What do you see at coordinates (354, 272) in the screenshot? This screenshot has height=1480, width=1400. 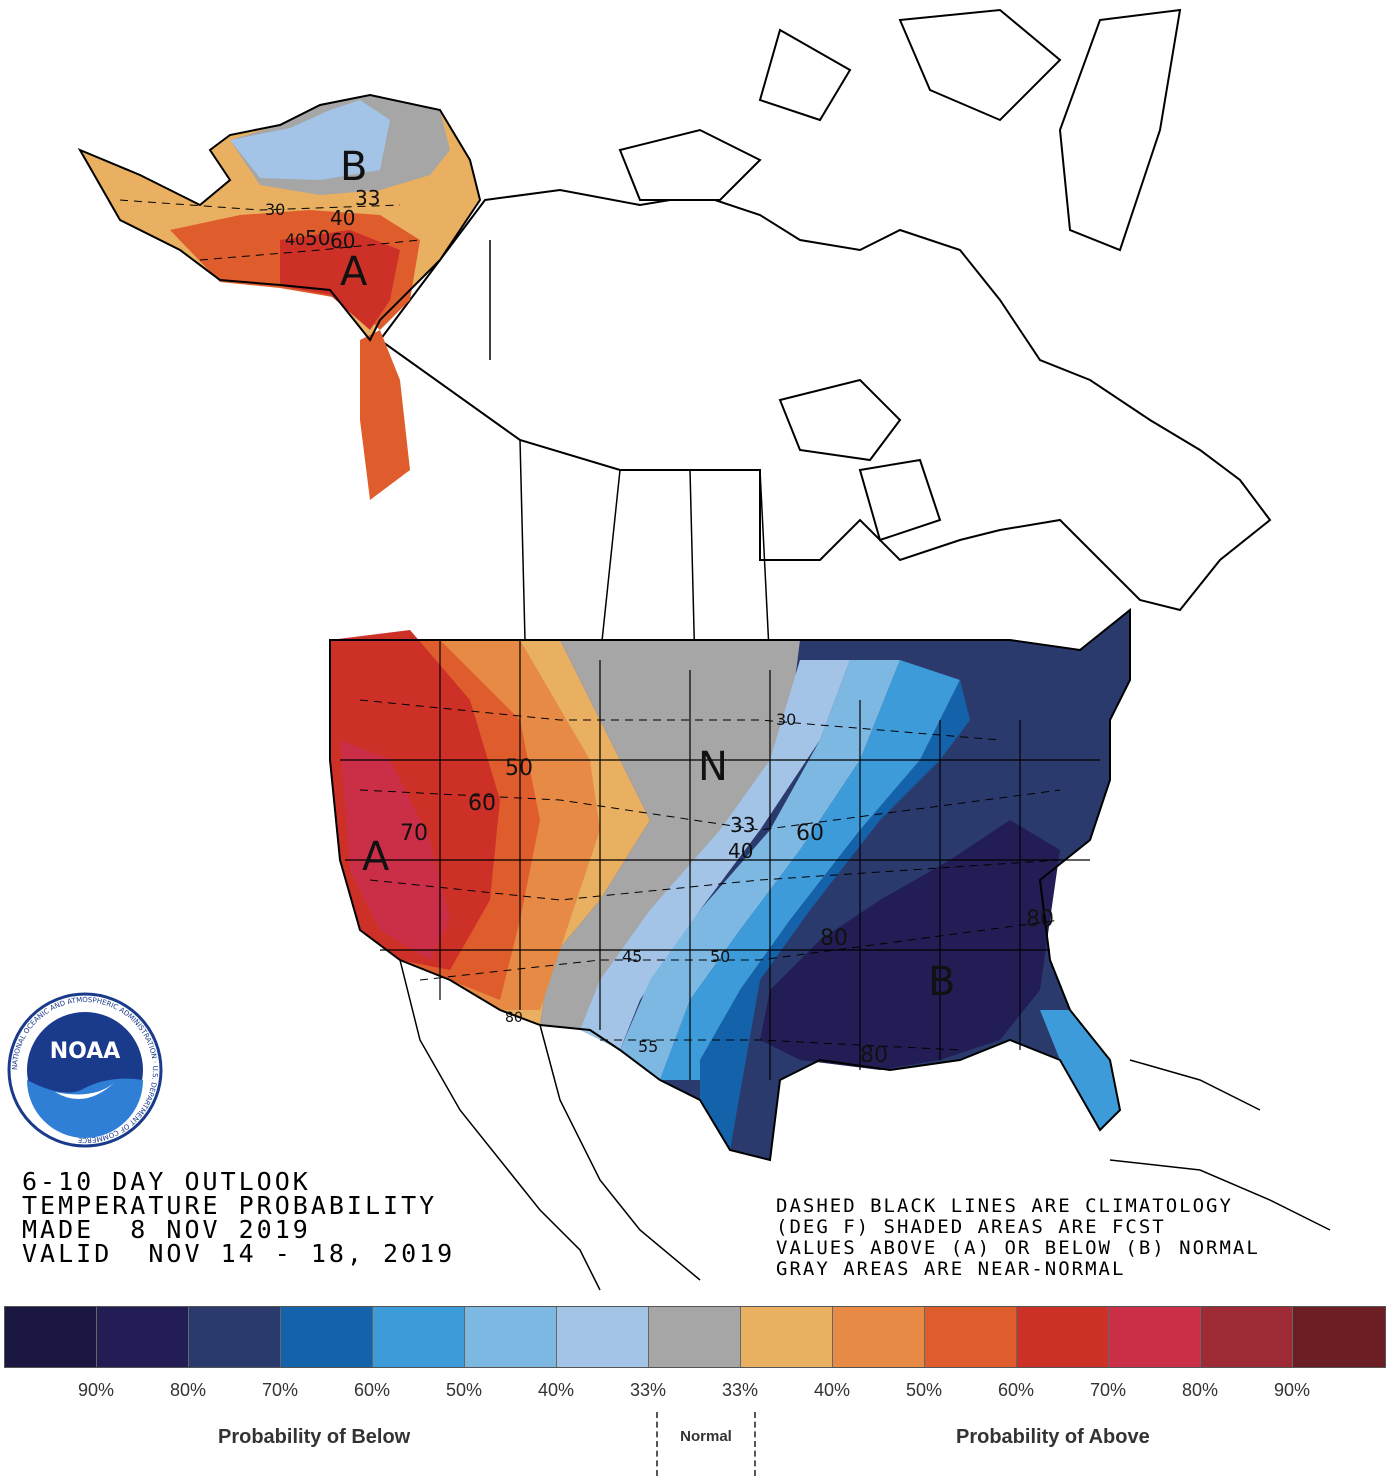 I see `letter-alaska-a: A` at bounding box center [354, 272].